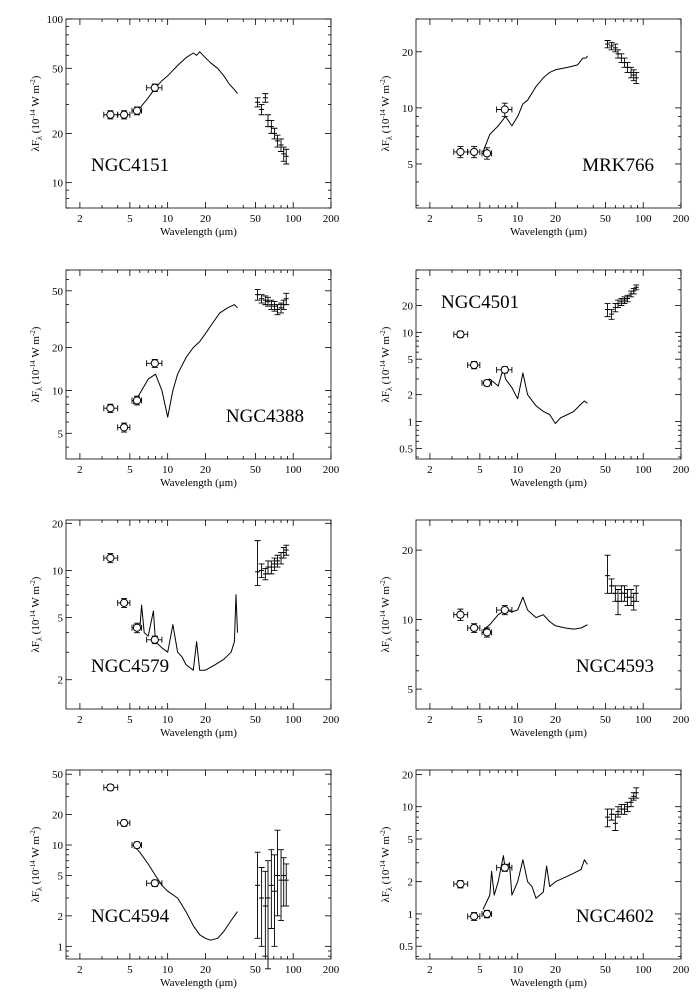 This screenshot has height=1000, width=700. Describe the element at coordinates (618, 165) in the screenshot. I see `galaxy-name-label: MRK766` at that location.